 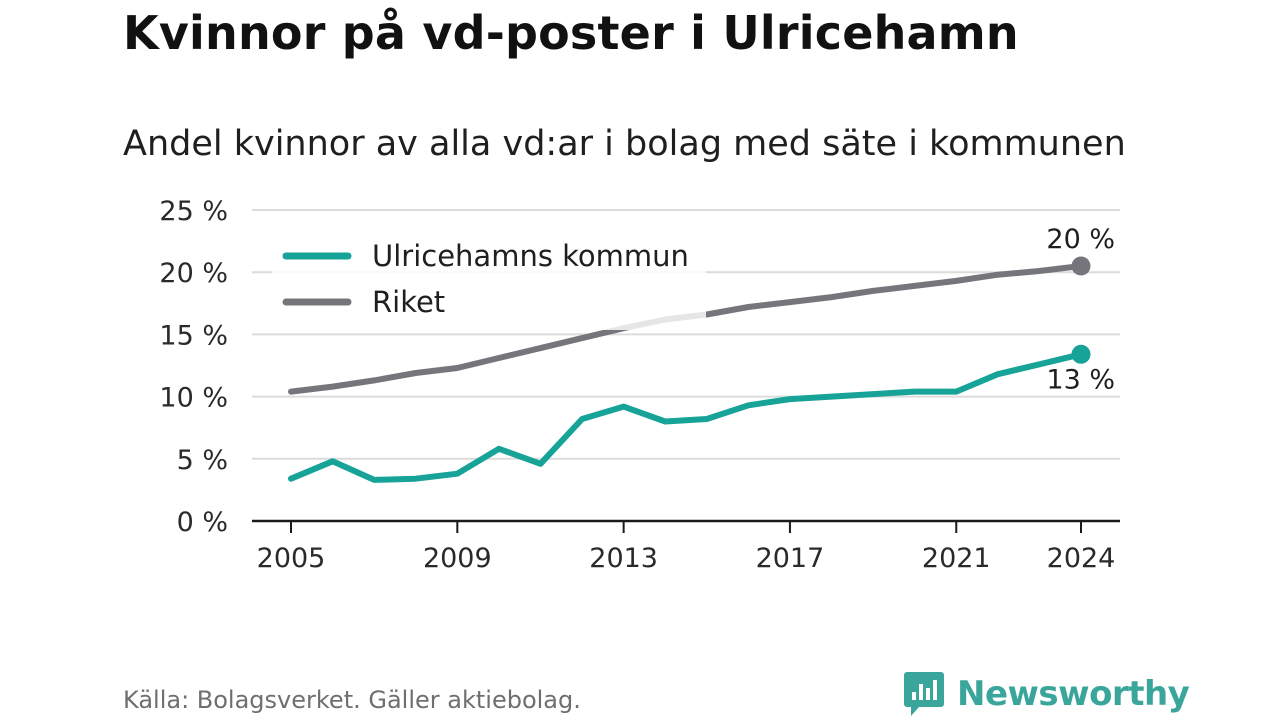 What do you see at coordinates (686, 546) in the screenshot?
I see `x-axis: 2005 2009 2013 2017 2021 2024` at bounding box center [686, 546].